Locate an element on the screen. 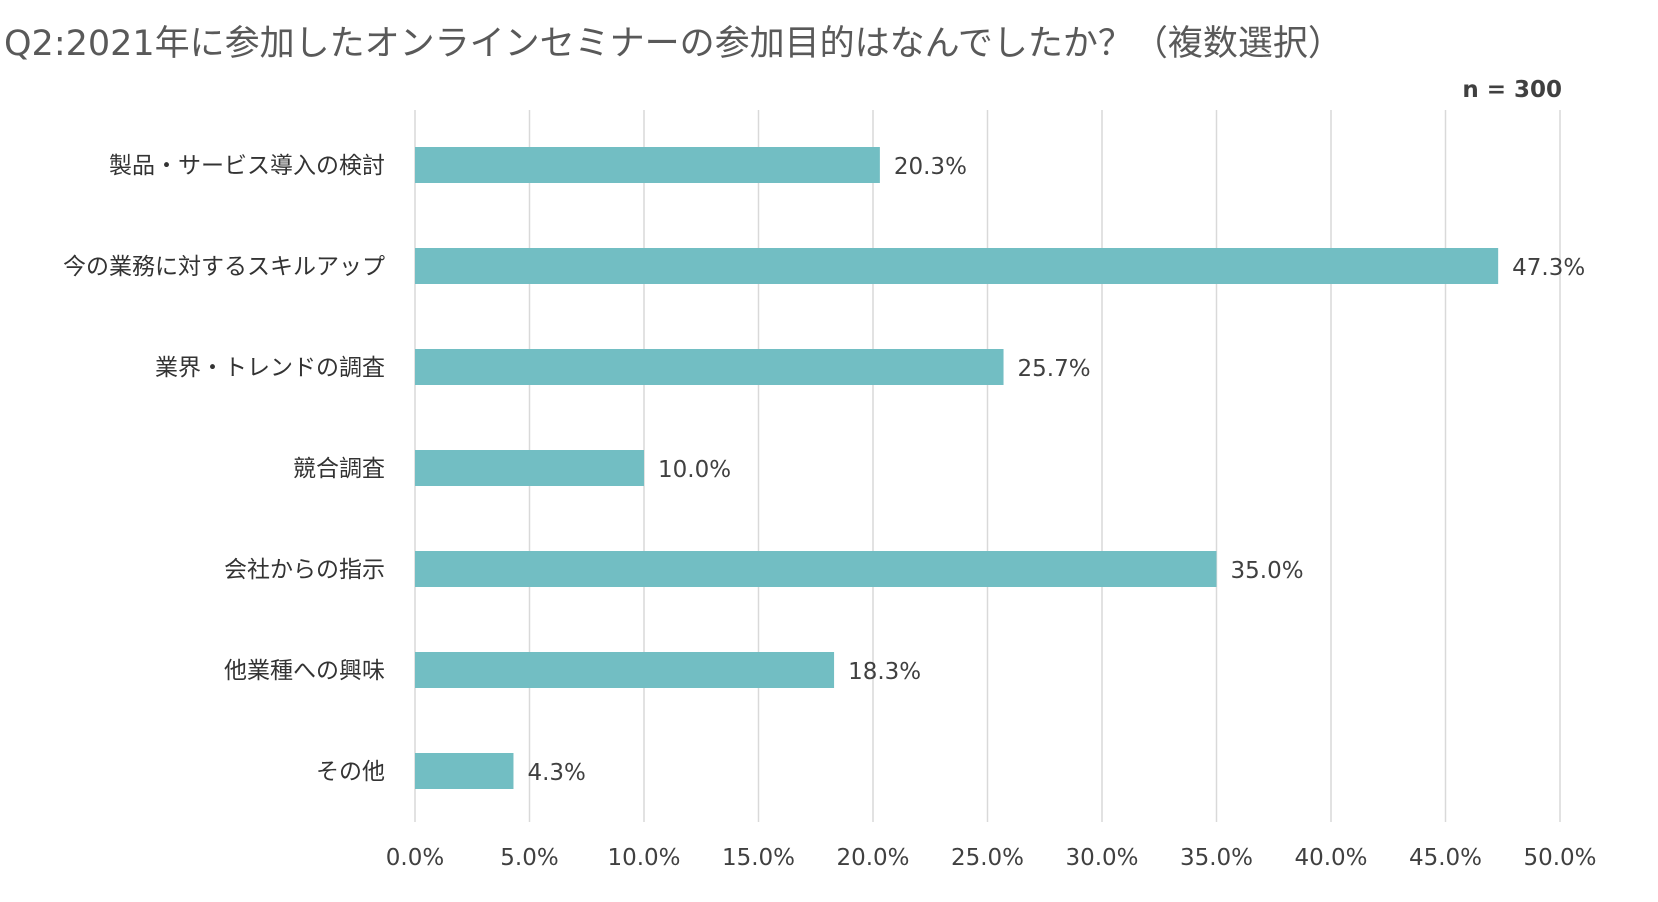 The width and height of the screenshot is (1658, 902). category-label: 業界・トレンドの調査 is located at coordinates (270, 368).